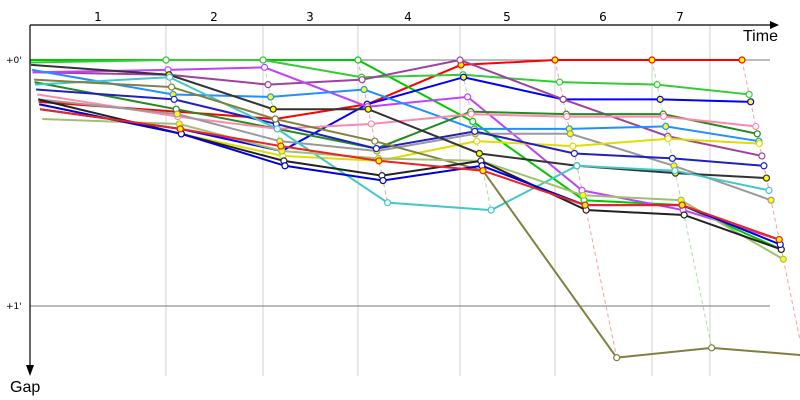  What do you see at coordinates (14, 307) in the screenshot?
I see `y-tick-label: +1'` at bounding box center [14, 307].